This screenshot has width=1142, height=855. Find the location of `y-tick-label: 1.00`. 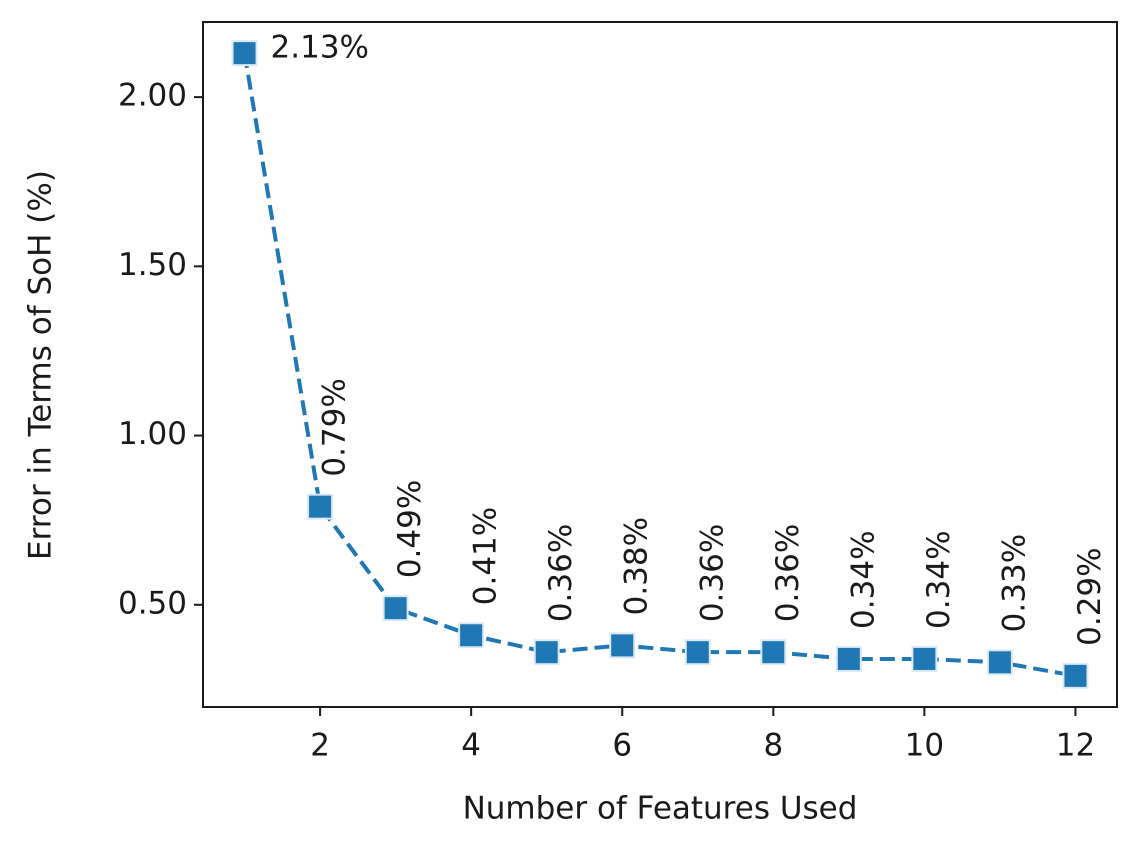

y-tick-label: 1.00 is located at coordinates (152, 434).